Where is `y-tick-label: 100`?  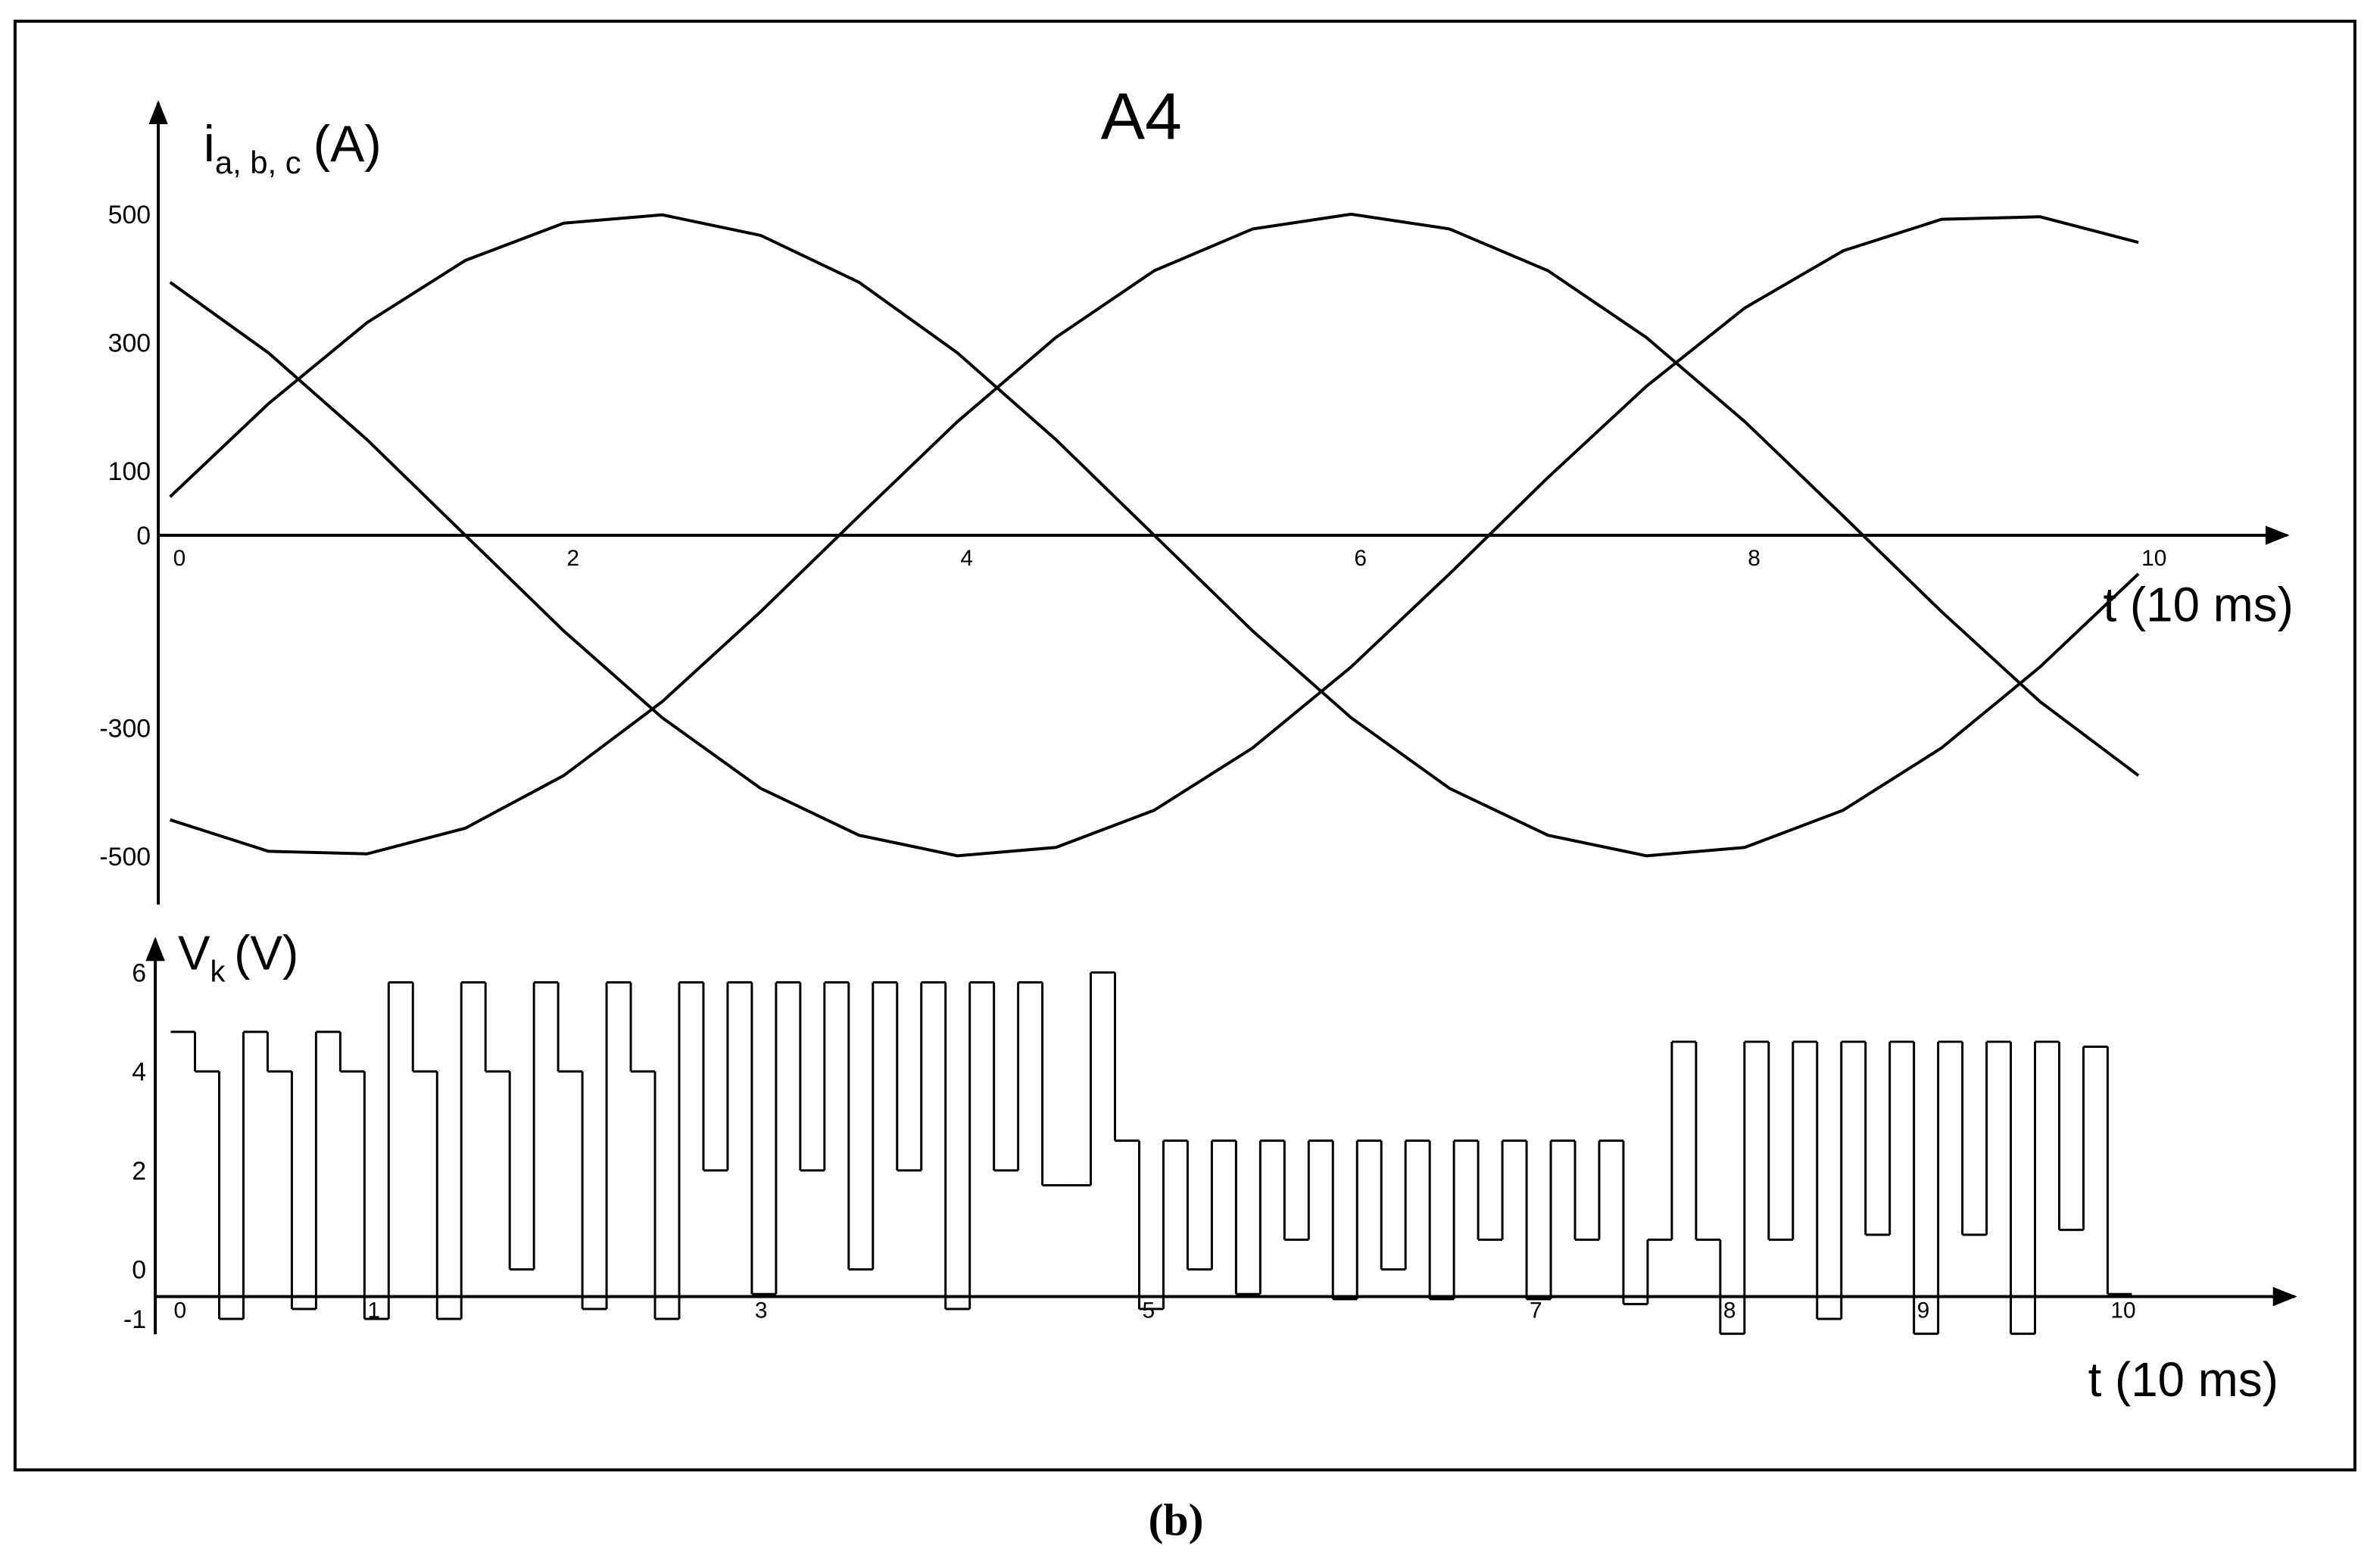
y-tick-label: 100 is located at coordinates (129, 471).